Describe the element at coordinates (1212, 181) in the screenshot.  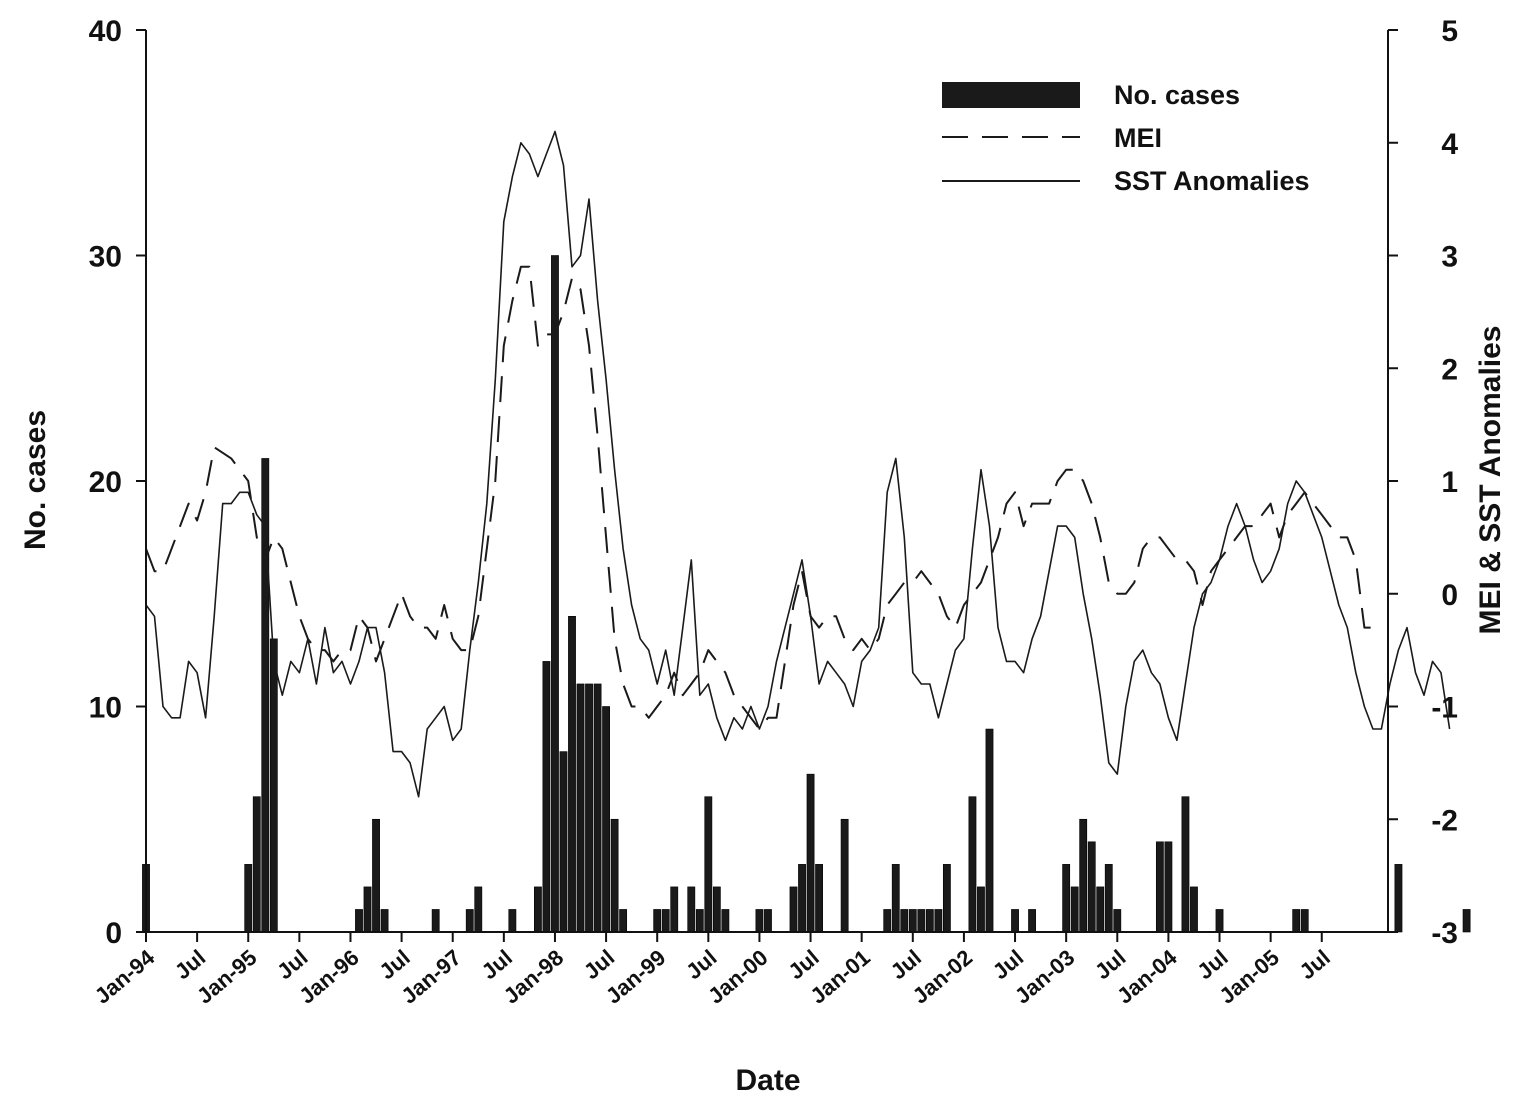
I see `legend-label-sst: SST Anomalies` at that location.